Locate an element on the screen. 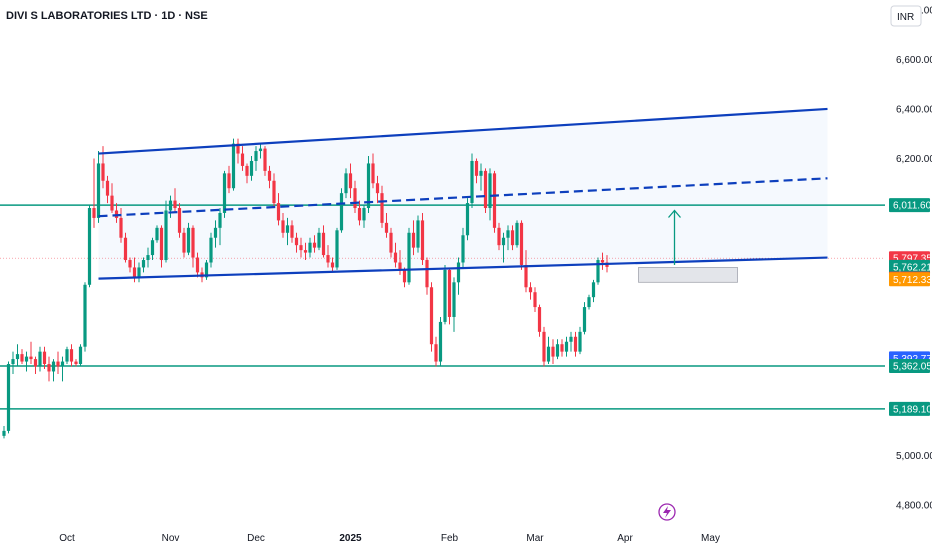  price-zone-box is located at coordinates (688, 275).